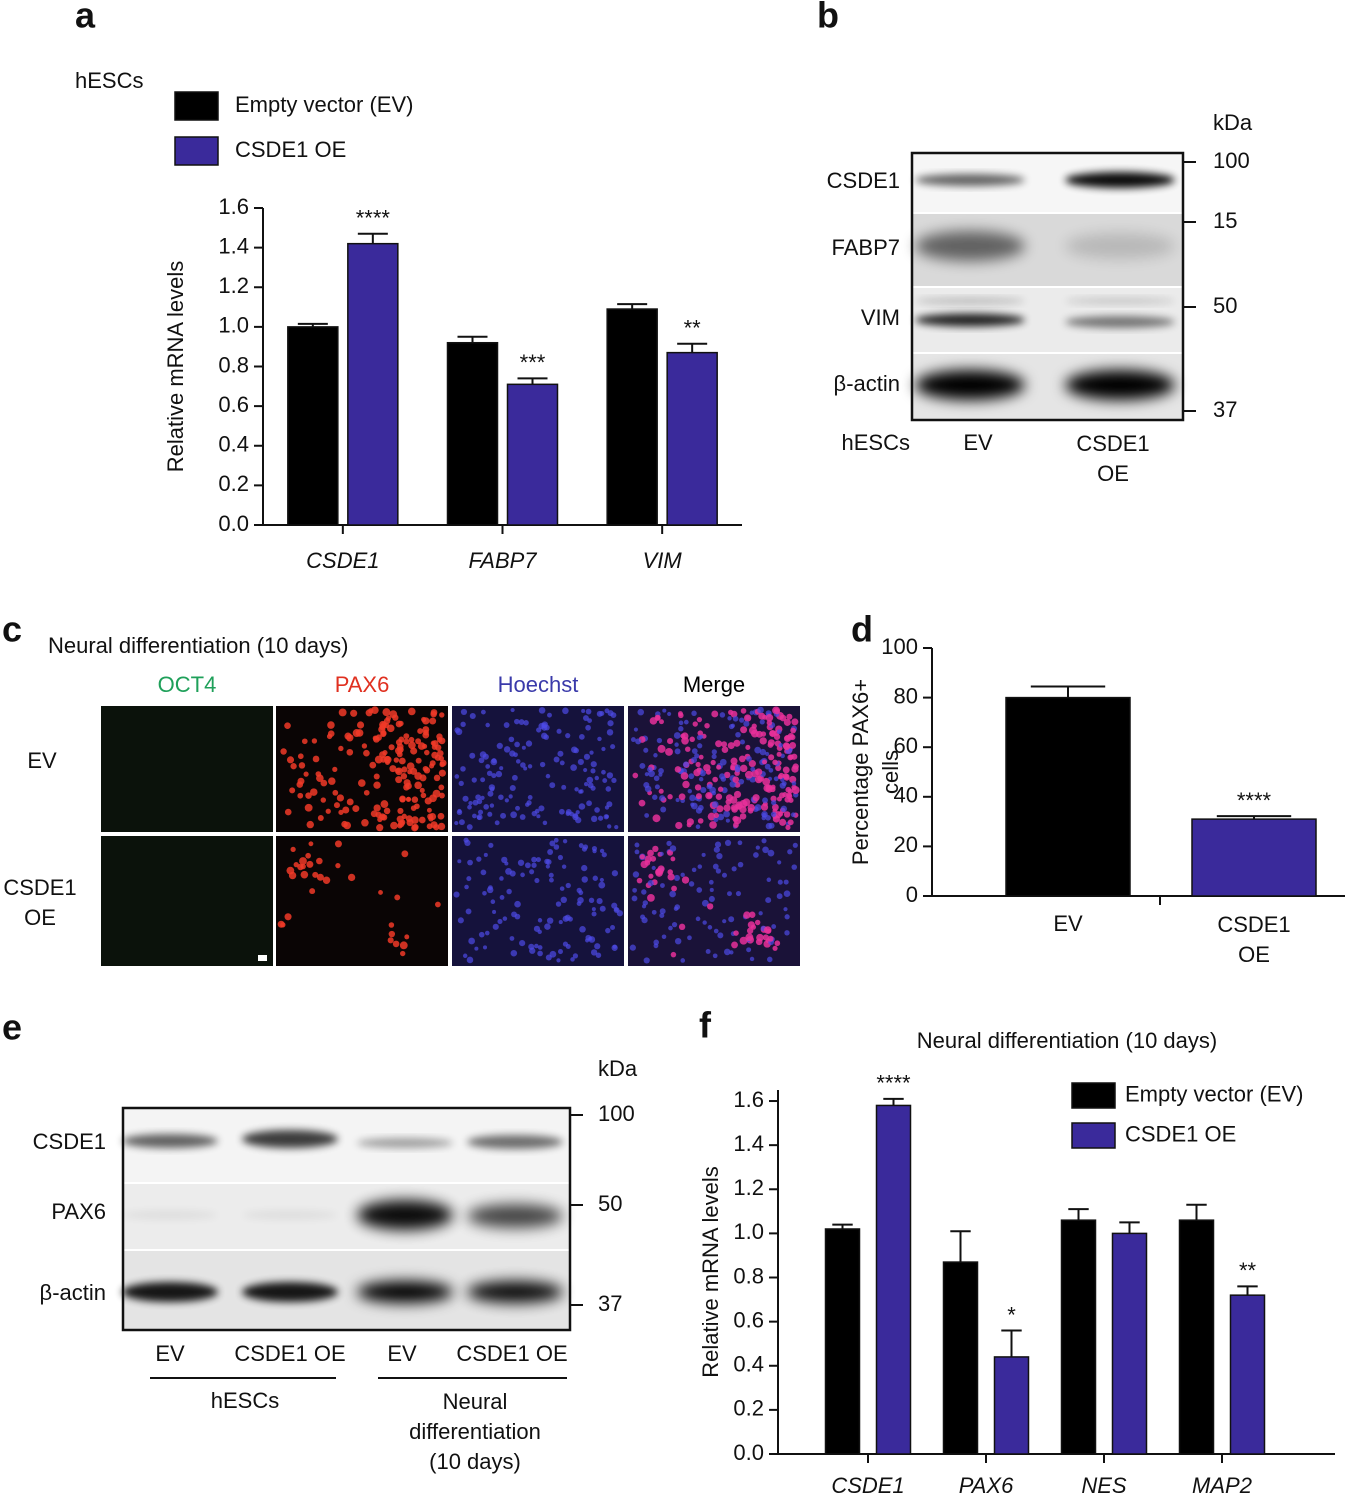  Describe the element at coordinates (1068, 923) in the screenshot. I see `x-tick-label: EV` at that location.